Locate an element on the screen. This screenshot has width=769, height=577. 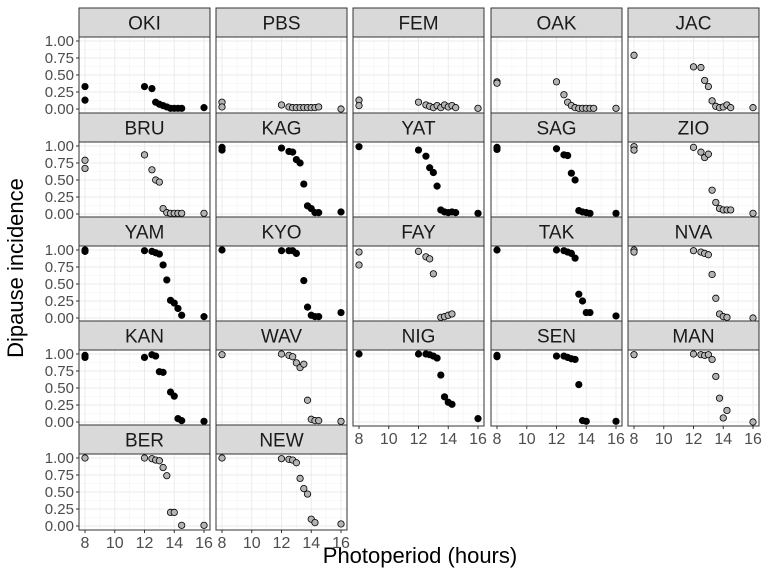
strip-label: KYO is located at coordinates (281, 233).